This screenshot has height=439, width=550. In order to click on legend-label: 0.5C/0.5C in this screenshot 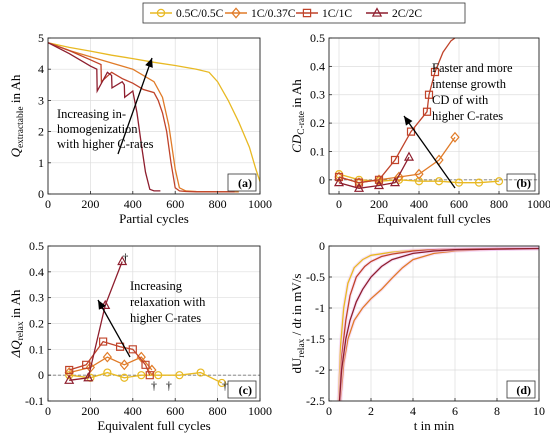, I will do `click(200, 14)`.